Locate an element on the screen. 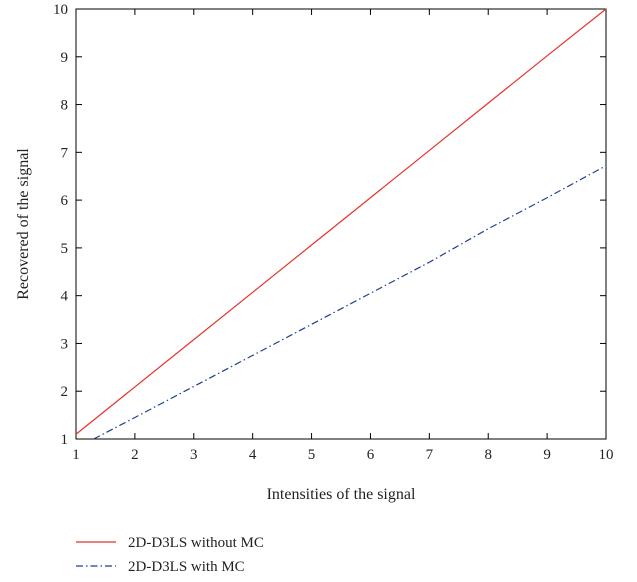 The image size is (637, 582). y-tick-label-7: 8 is located at coordinates (65, 106).